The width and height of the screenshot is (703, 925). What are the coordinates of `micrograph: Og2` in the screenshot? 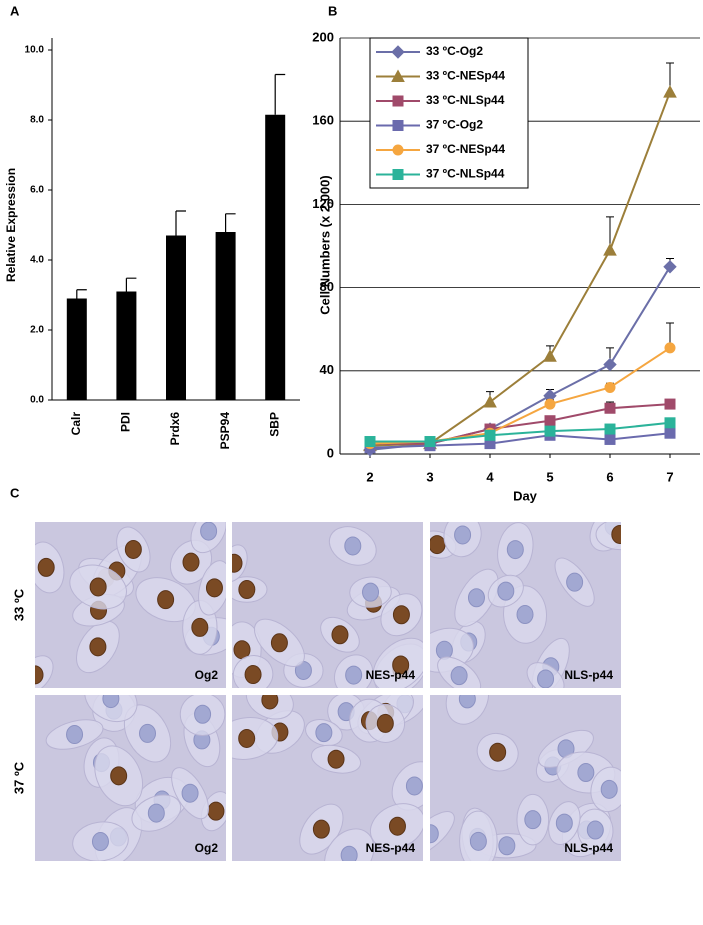 It's located at (130, 778).